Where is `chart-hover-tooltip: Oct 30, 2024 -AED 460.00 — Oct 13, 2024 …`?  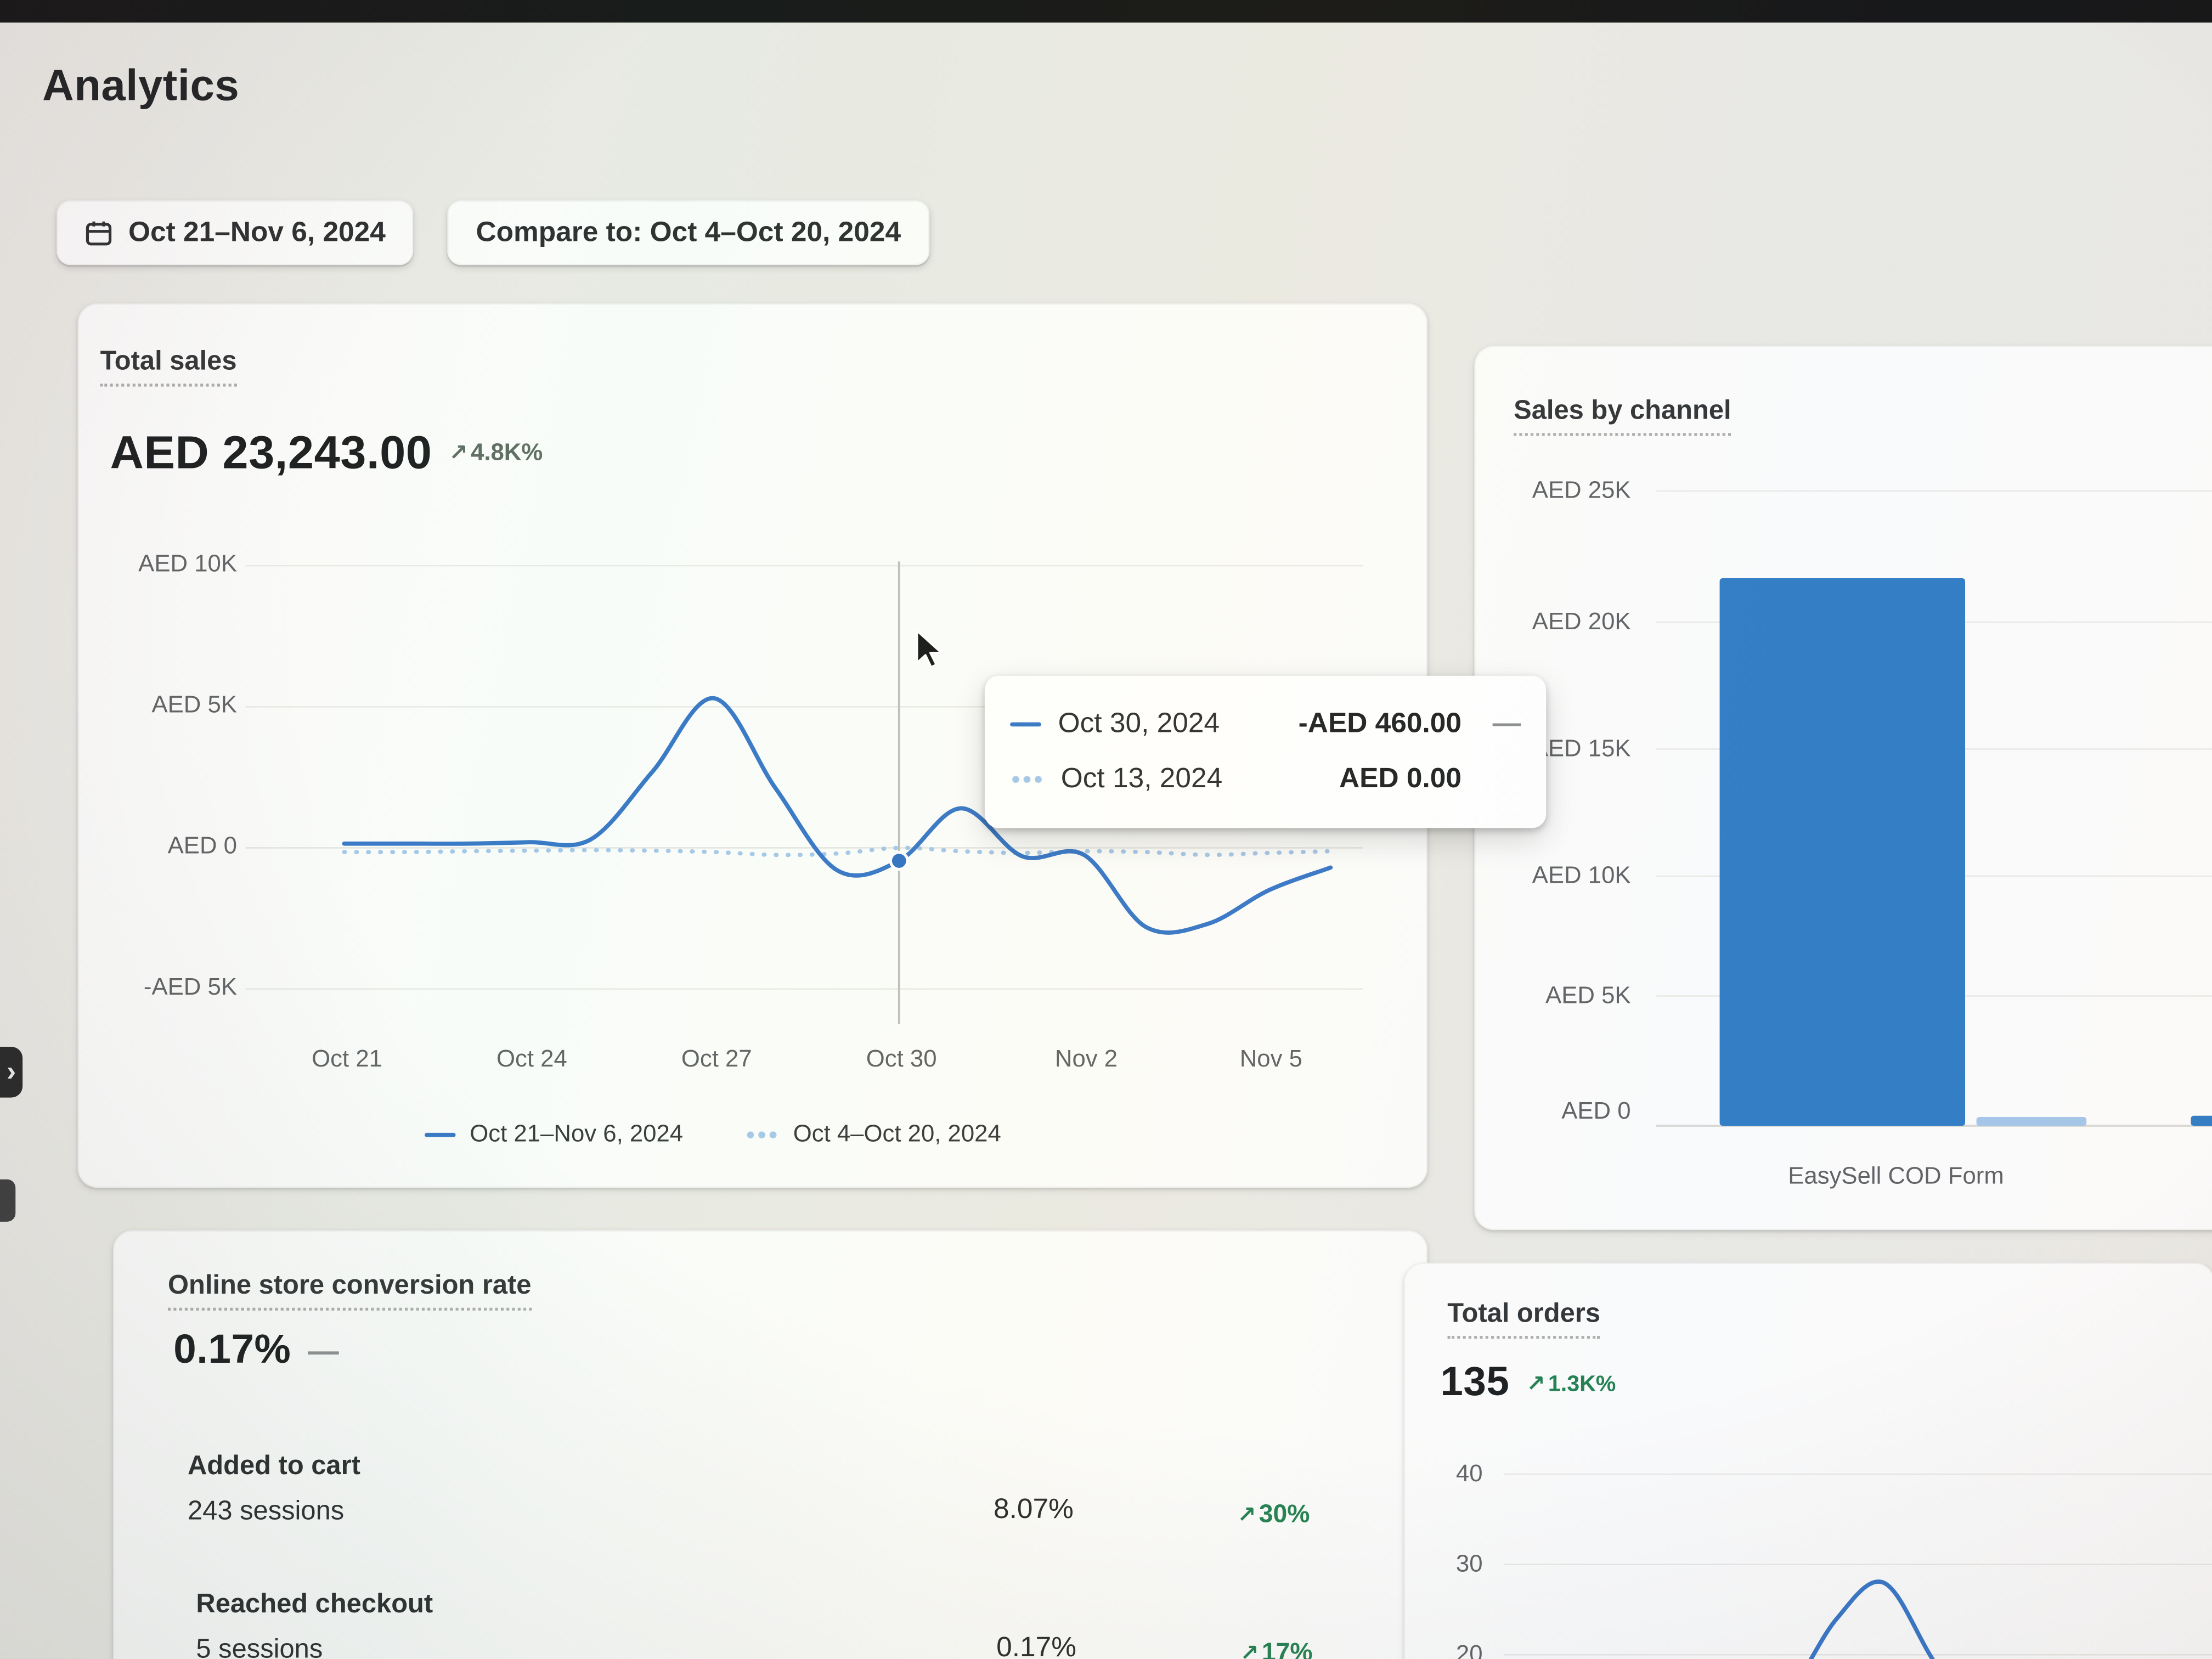 chart-hover-tooltip: Oct 30, 2024 -AED 460.00 — Oct 13, 2024 … is located at coordinates (1266, 751).